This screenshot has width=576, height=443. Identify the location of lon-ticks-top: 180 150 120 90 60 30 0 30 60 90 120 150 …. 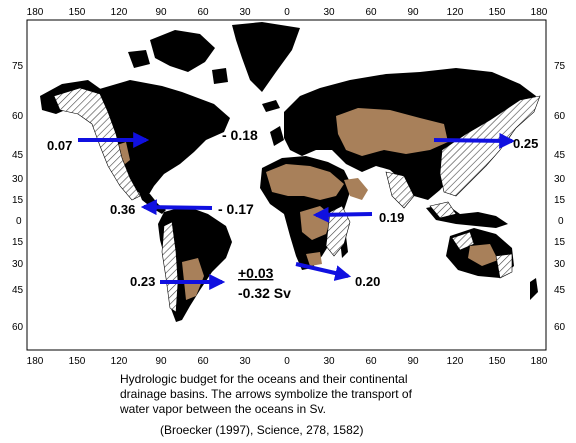
(287, 12).